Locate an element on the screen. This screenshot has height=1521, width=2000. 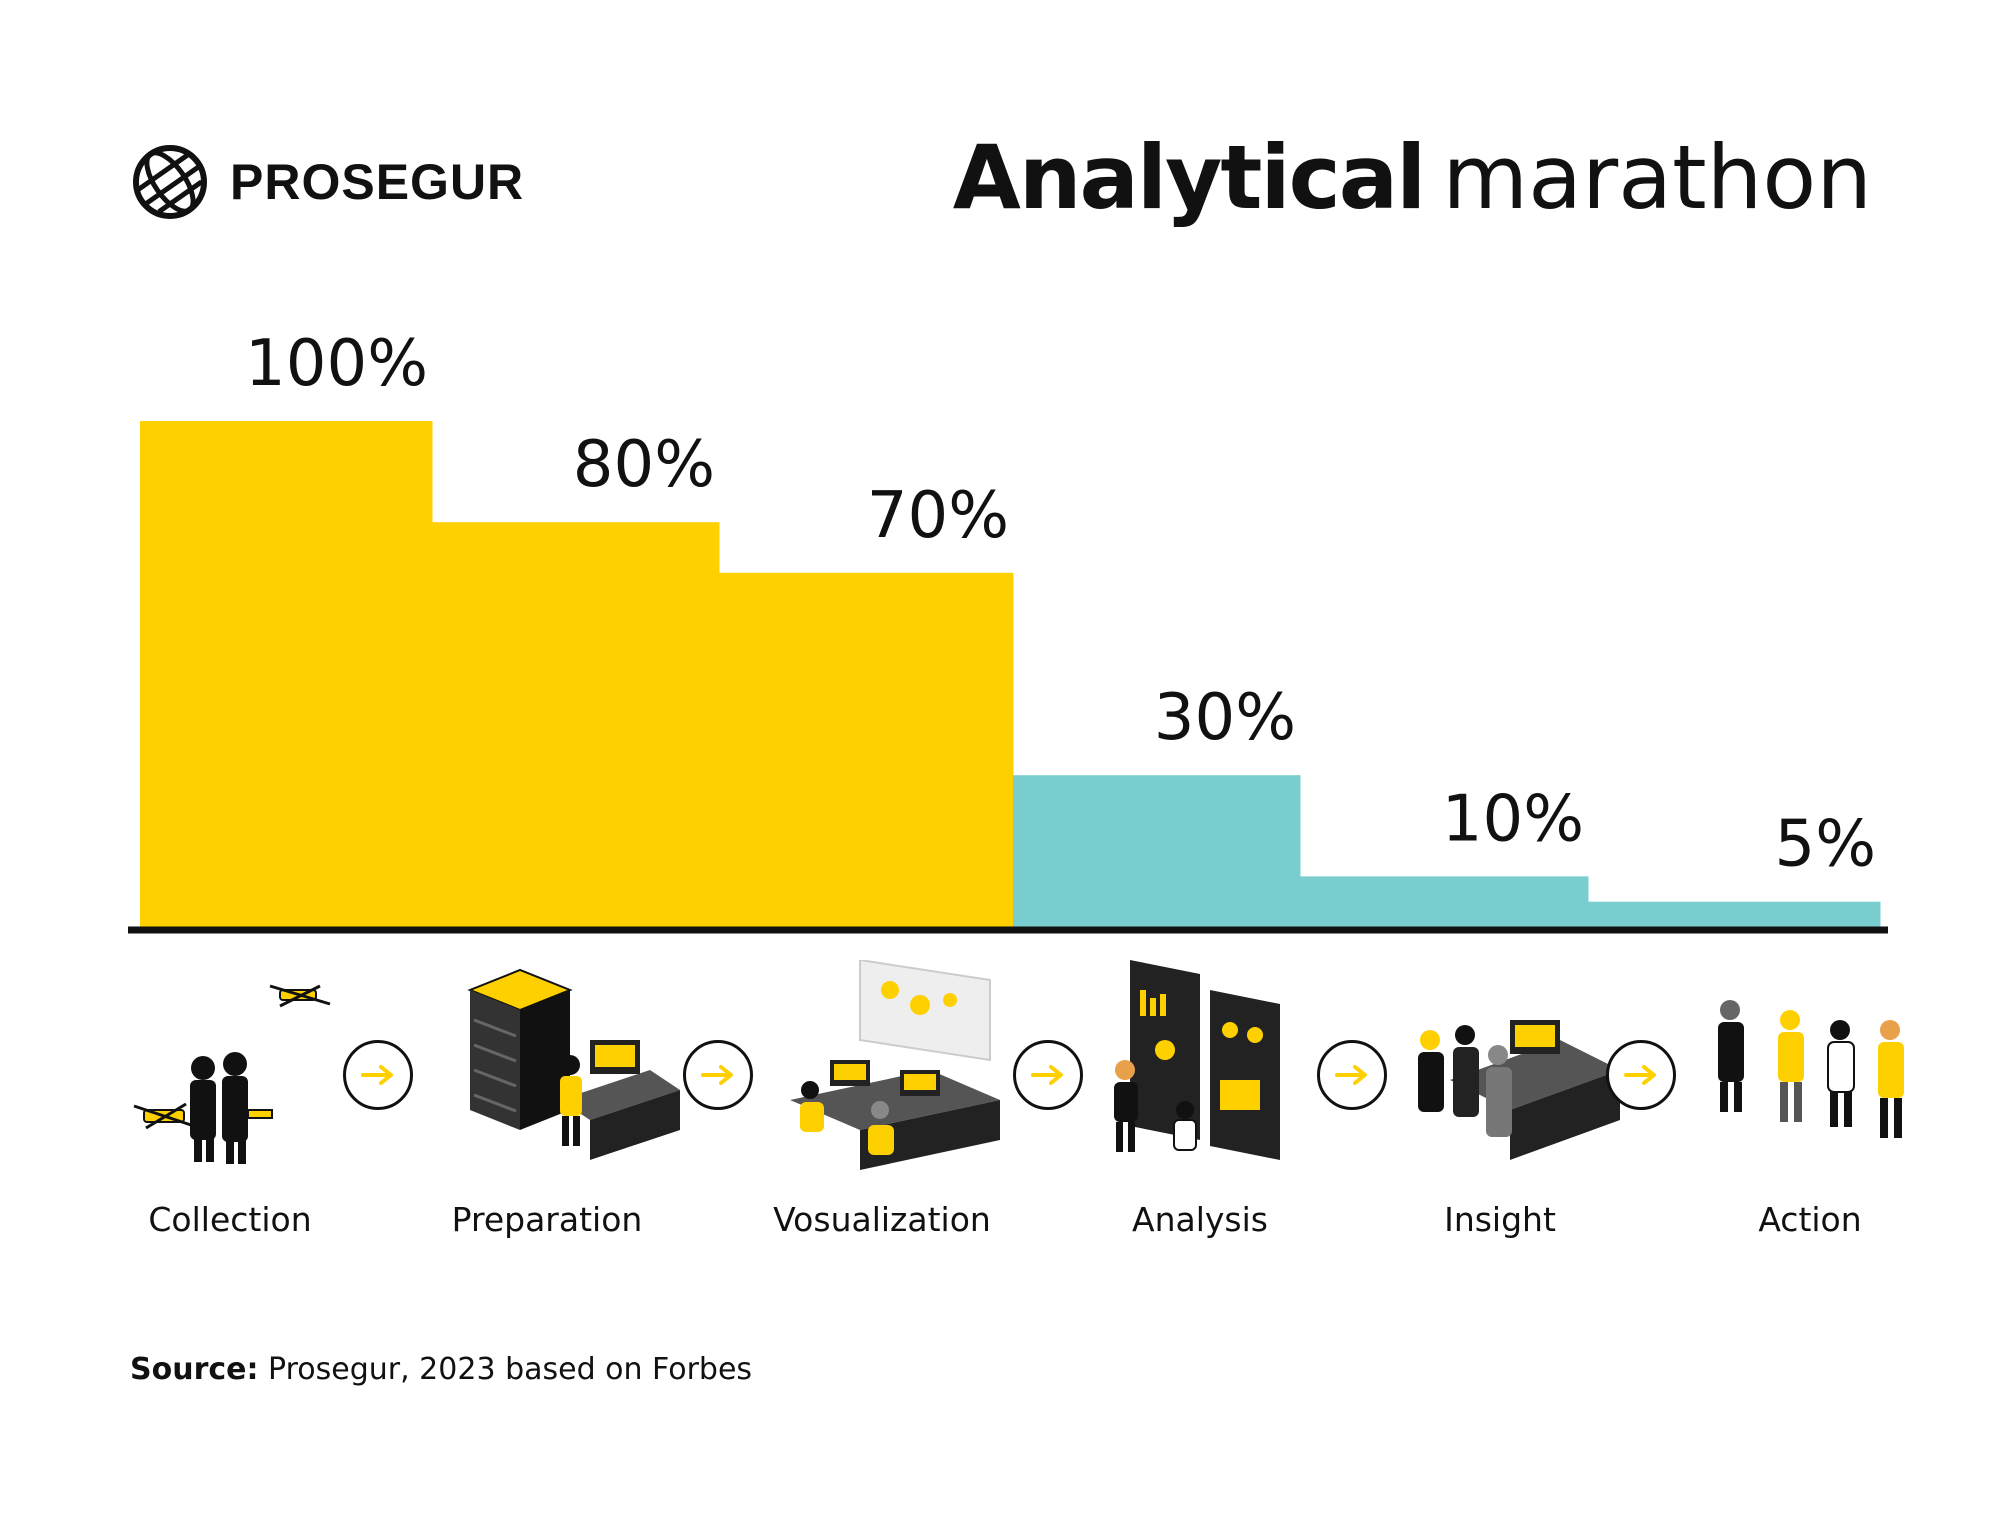
stage-icon-visualization is located at coordinates (890, 1069).